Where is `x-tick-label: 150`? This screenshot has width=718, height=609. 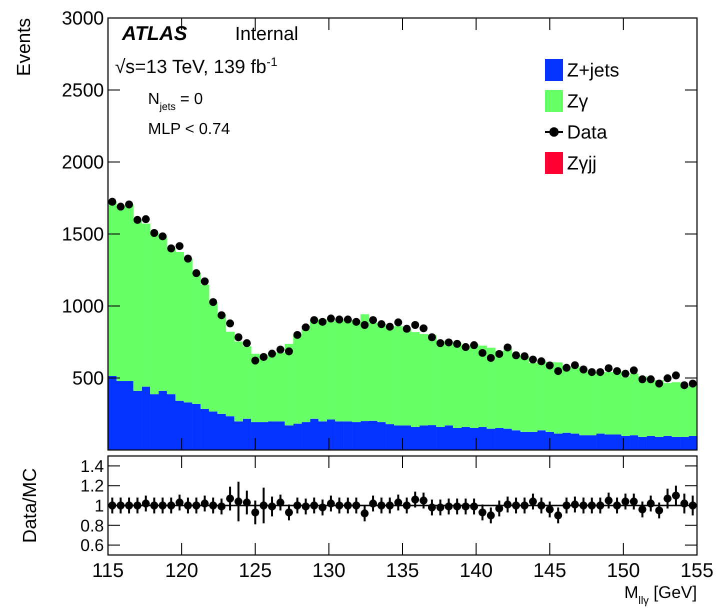 x-tick-label: 150 is located at coordinates (623, 571).